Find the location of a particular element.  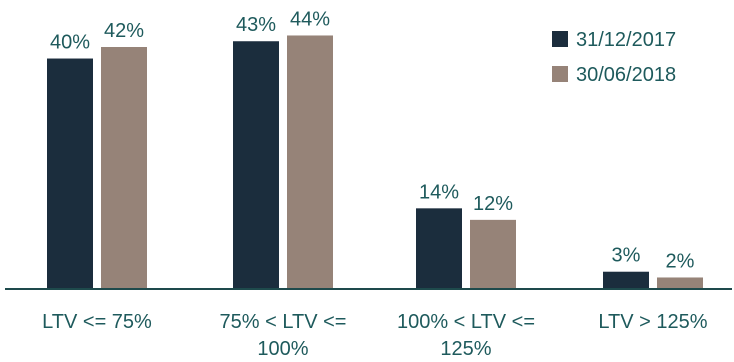

data-label-series2-1: 44% is located at coordinates (310, 19).